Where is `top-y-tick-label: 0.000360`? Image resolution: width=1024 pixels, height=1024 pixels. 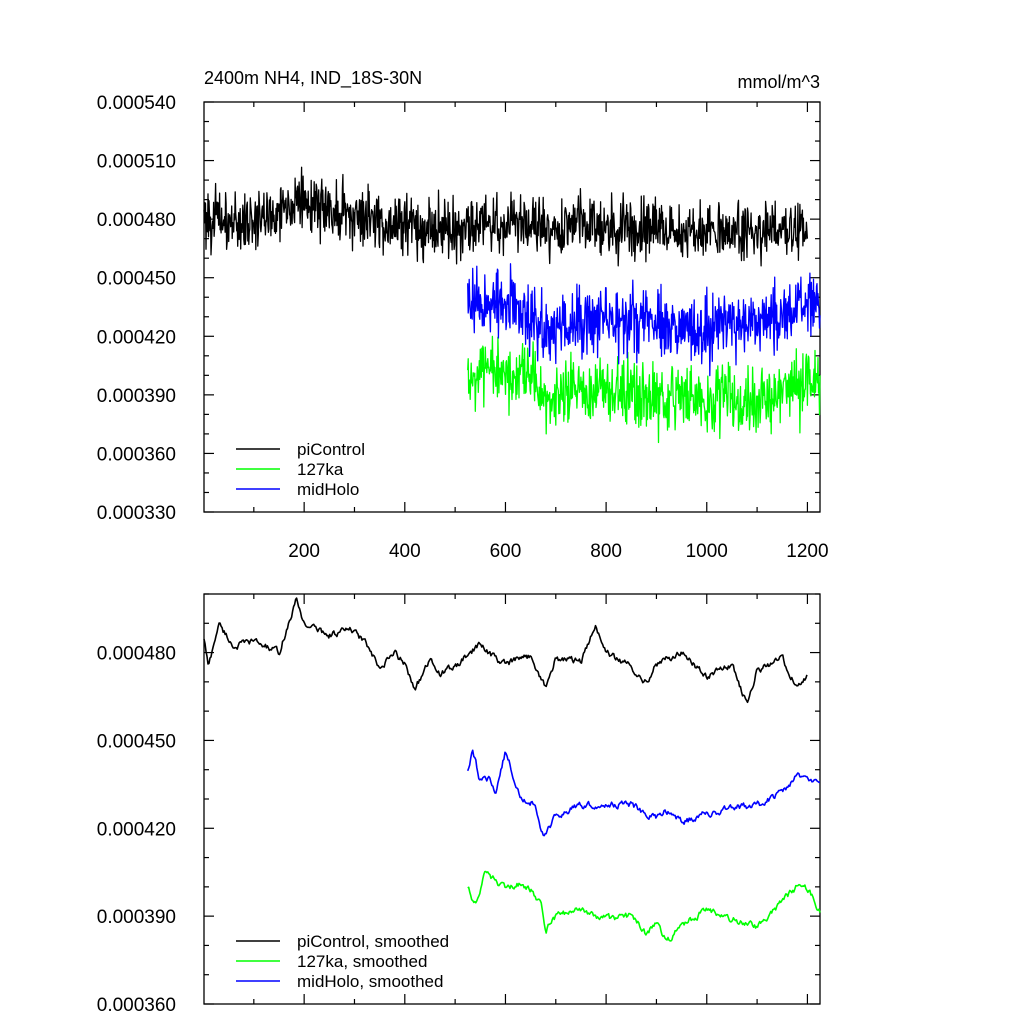
top-y-tick-label: 0.000360 is located at coordinates (136, 454).